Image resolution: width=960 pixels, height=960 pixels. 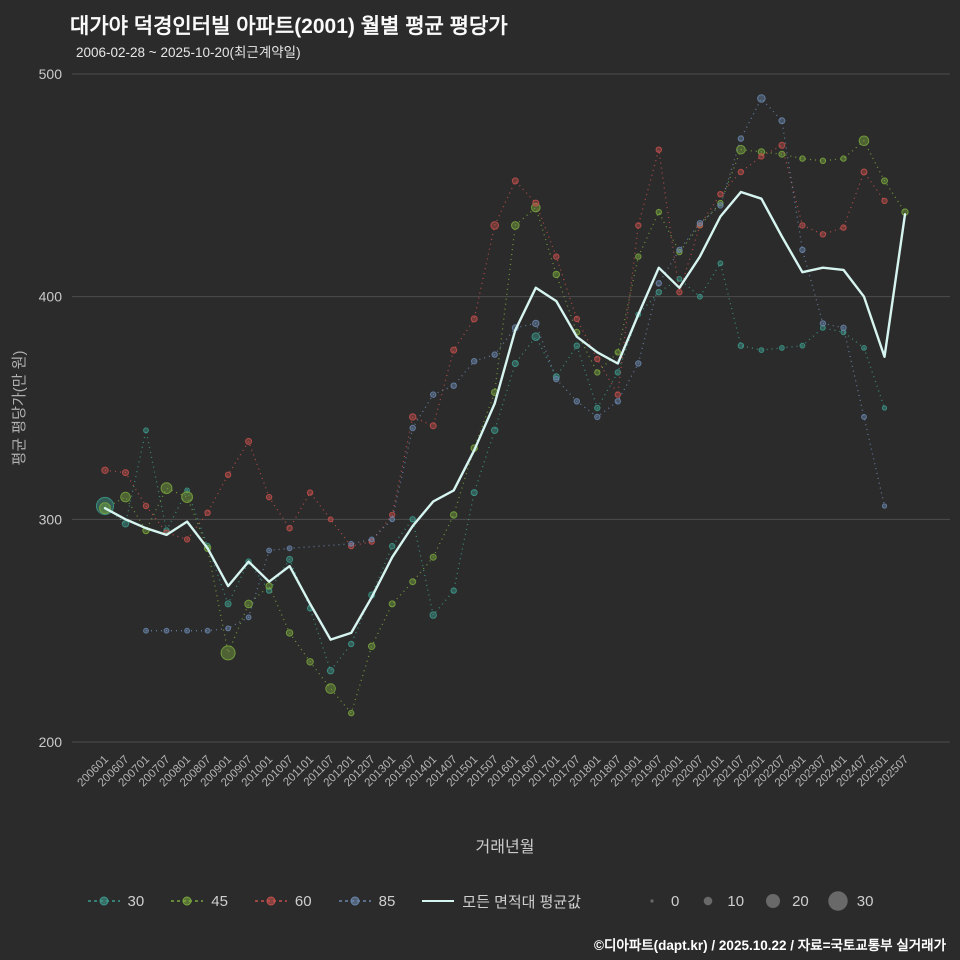 What do you see at coordinates (51, 742) in the screenshot?
I see `y-tick-label: 200` at bounding box center [51, 742].